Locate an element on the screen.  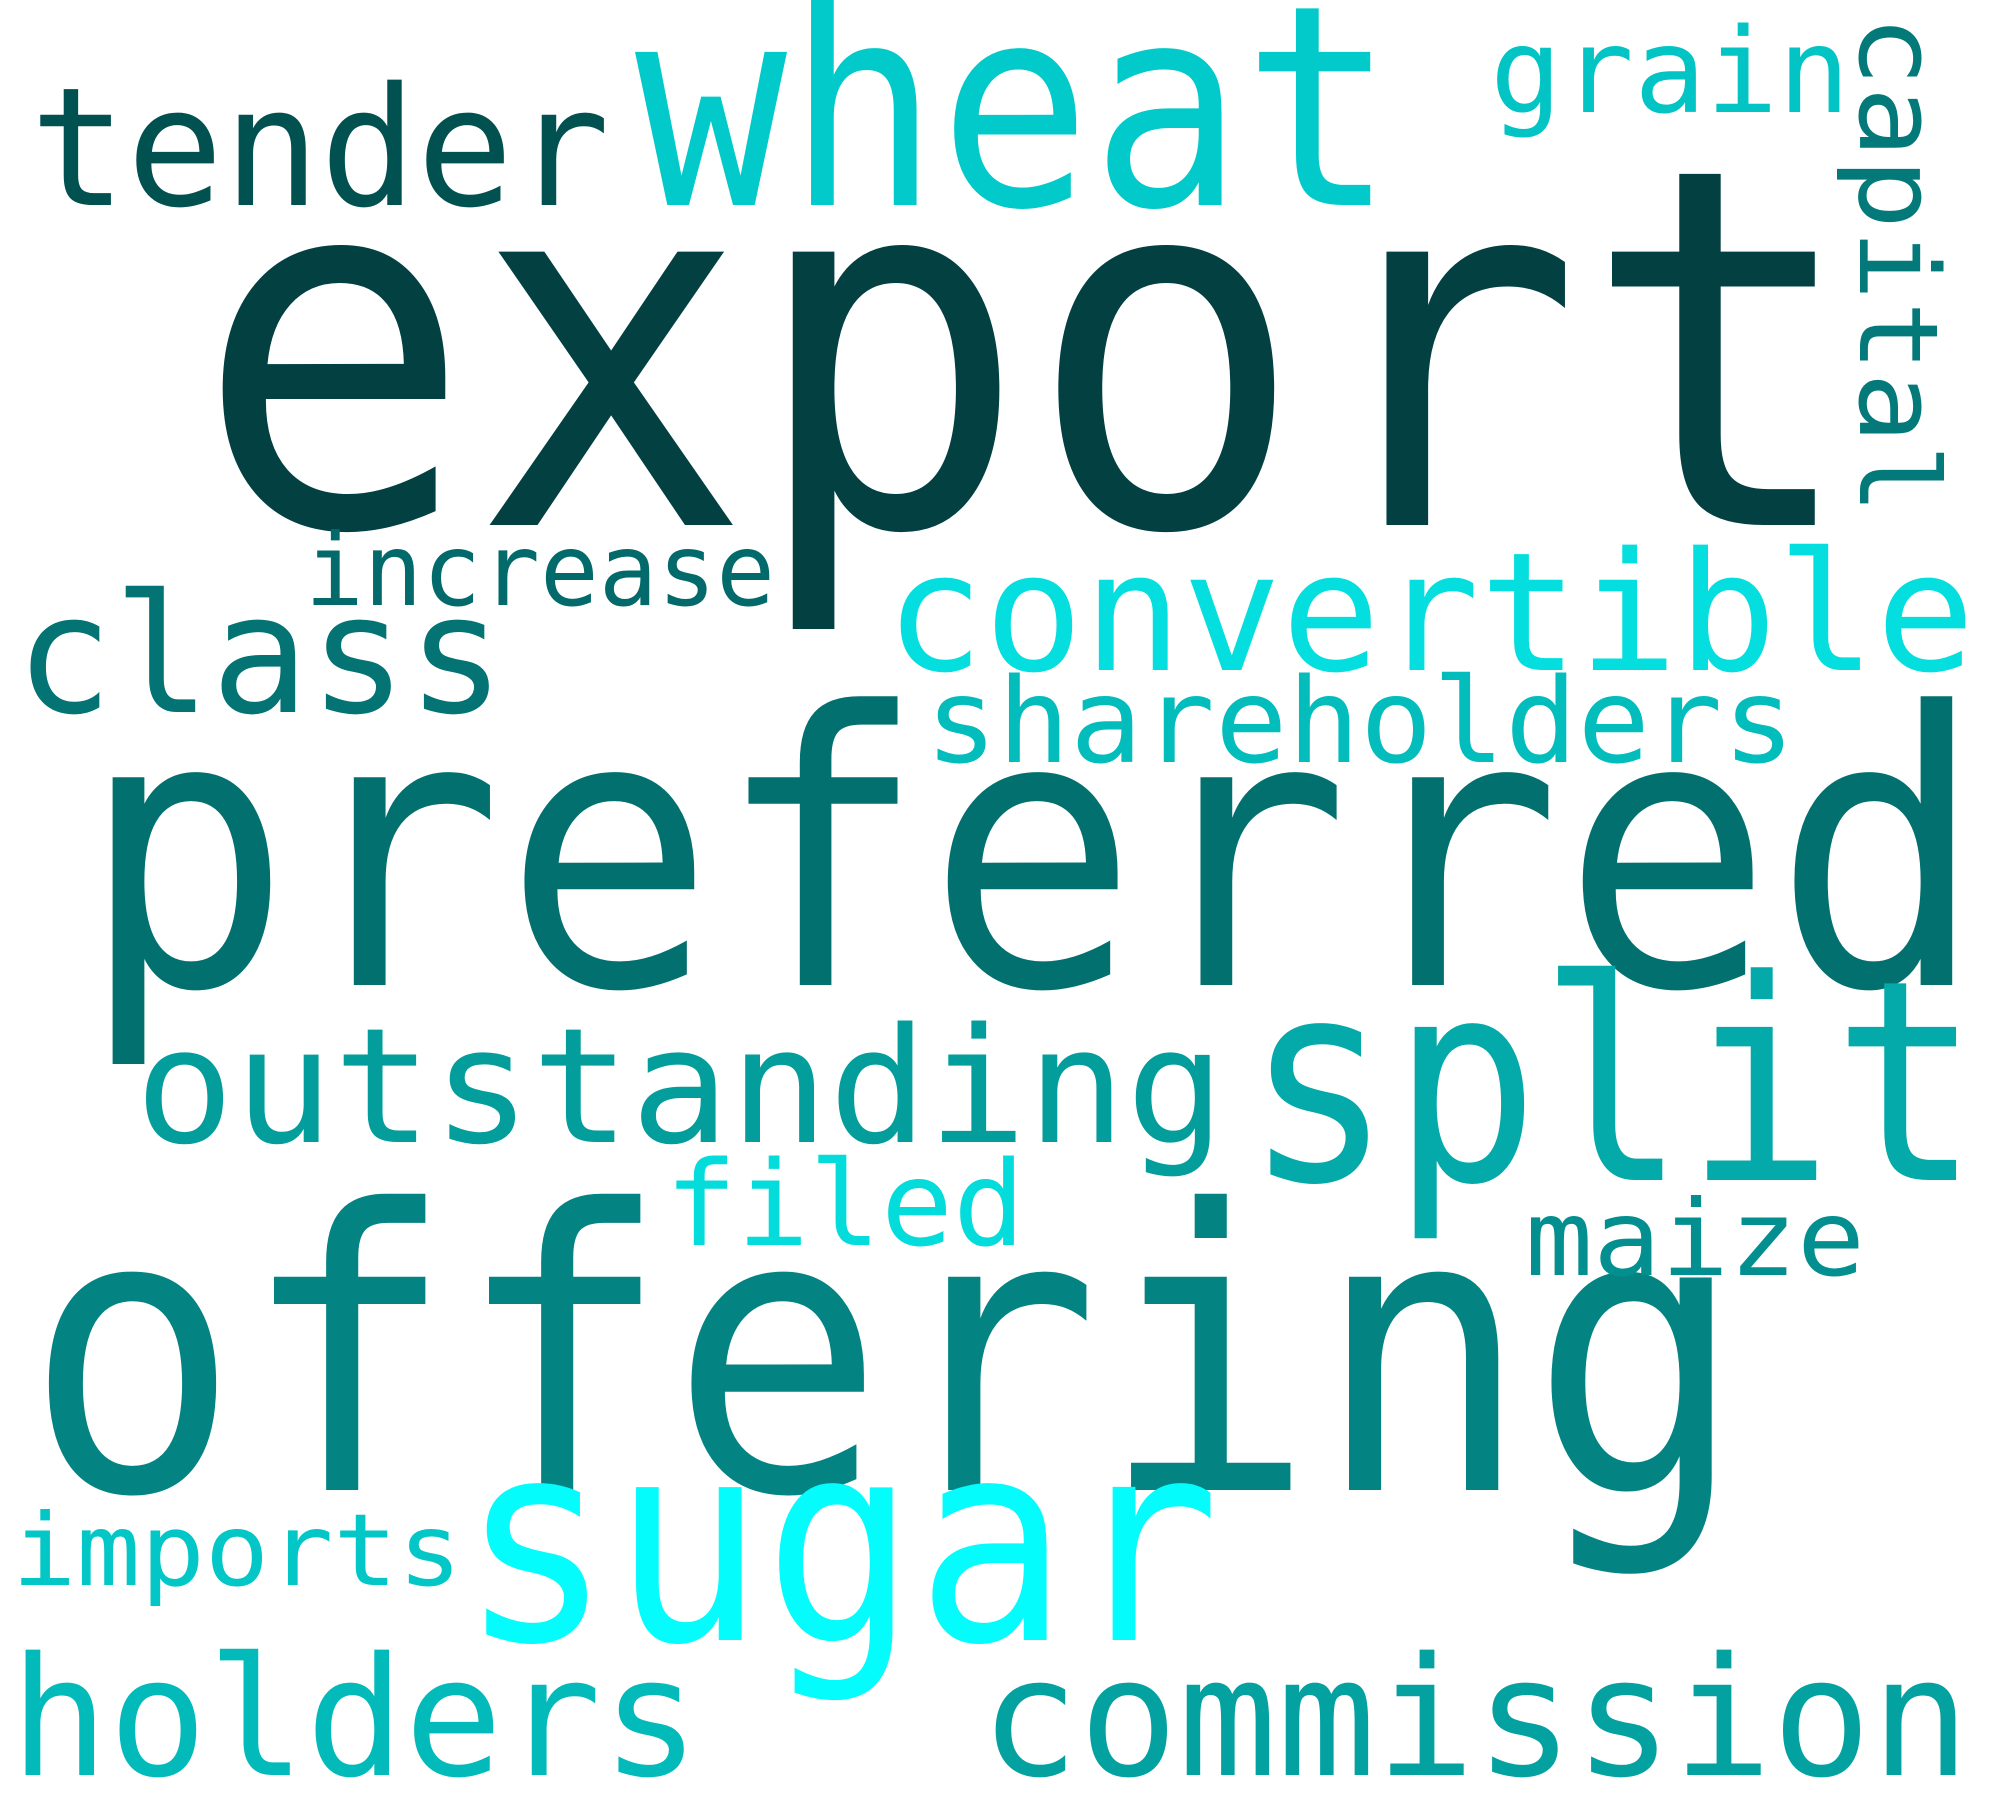
word-increase: increase is located at coordinates (540, 570).